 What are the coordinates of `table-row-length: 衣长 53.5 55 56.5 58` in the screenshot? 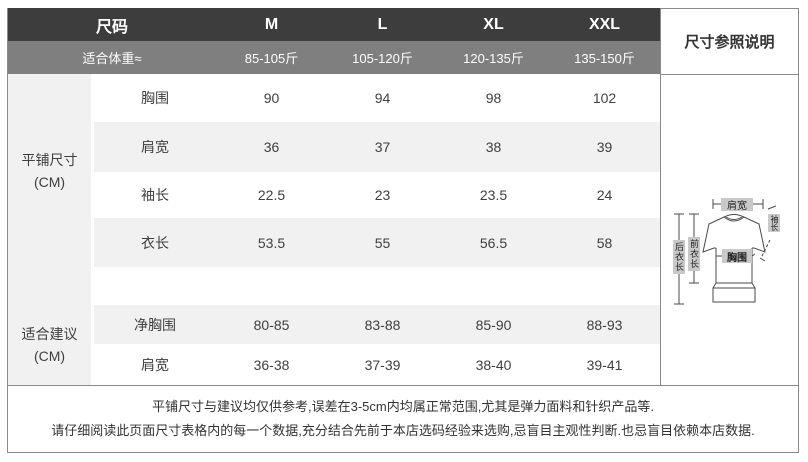 It's located at (377, 242).